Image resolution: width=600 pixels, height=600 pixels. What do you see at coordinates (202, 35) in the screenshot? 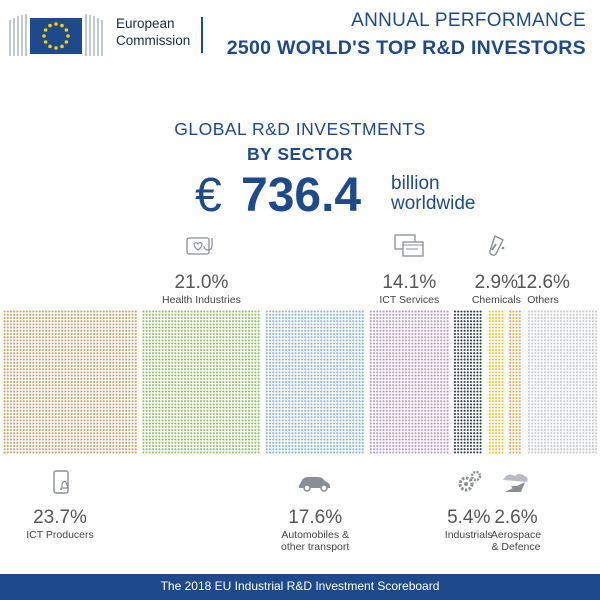
I see `logo-divider` at bounding box center [202, 35].